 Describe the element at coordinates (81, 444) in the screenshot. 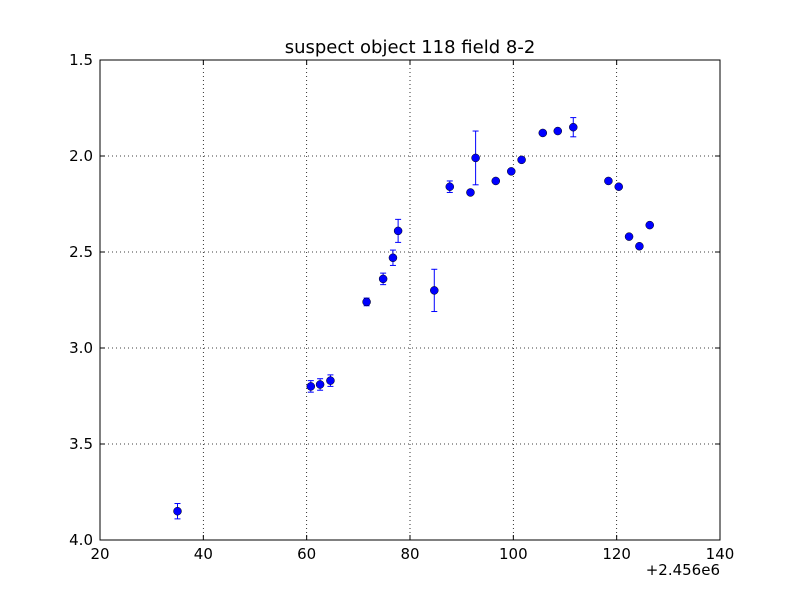

I see `y-tick-label: 3.5` at that location.